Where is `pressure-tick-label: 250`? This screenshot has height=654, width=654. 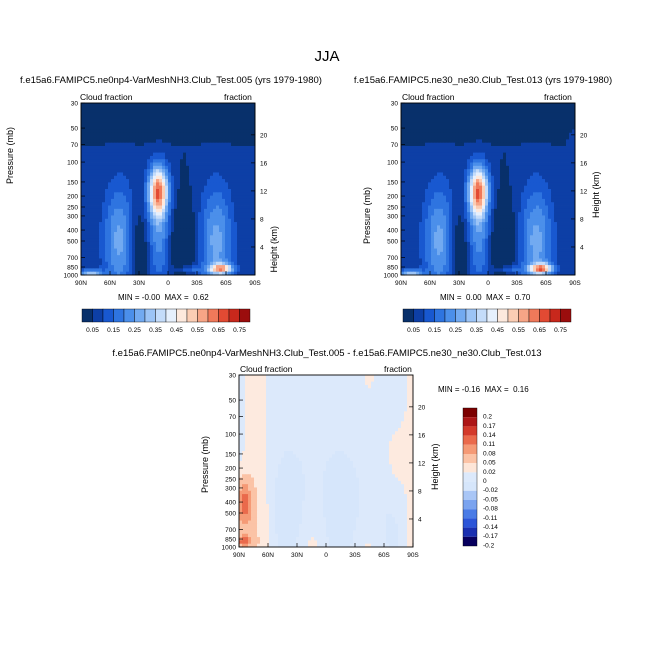
pressure-tick-label: 250 is located at coordinates (72, 208).